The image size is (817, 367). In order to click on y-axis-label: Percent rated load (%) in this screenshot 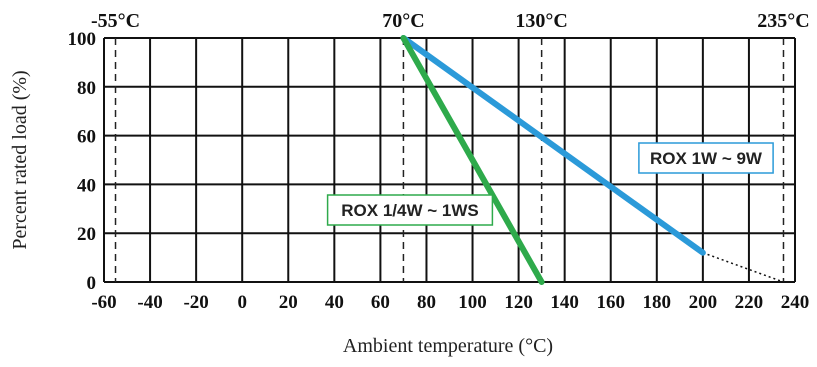, I will do `click(20, 159)`.